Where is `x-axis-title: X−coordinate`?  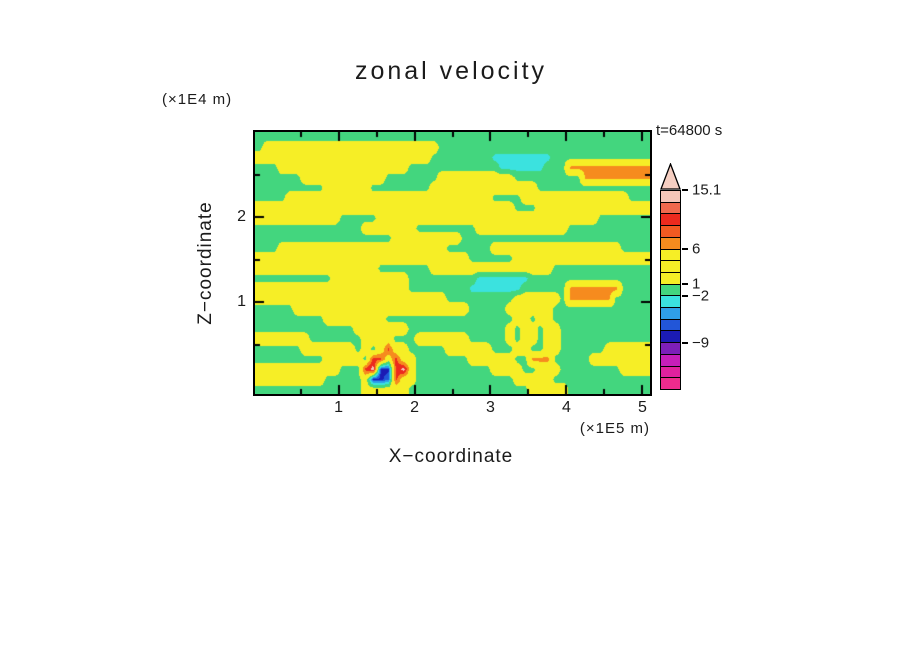
x-axis-title: X−coordinate is located at coordinates (451, 456).